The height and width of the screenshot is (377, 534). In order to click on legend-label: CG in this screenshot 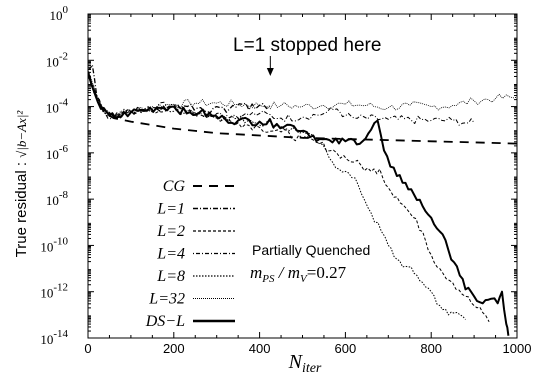, I will do `click(174, 186)`.